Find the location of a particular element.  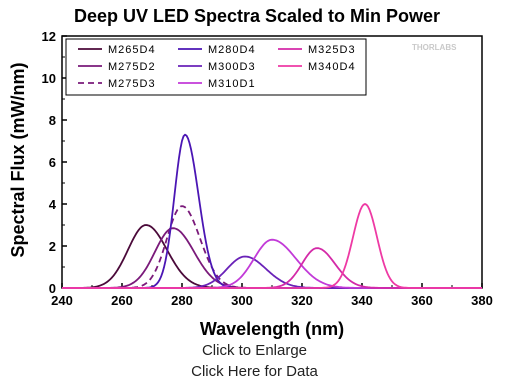

series-line-m265d4 is located at coordinates (272, 256).